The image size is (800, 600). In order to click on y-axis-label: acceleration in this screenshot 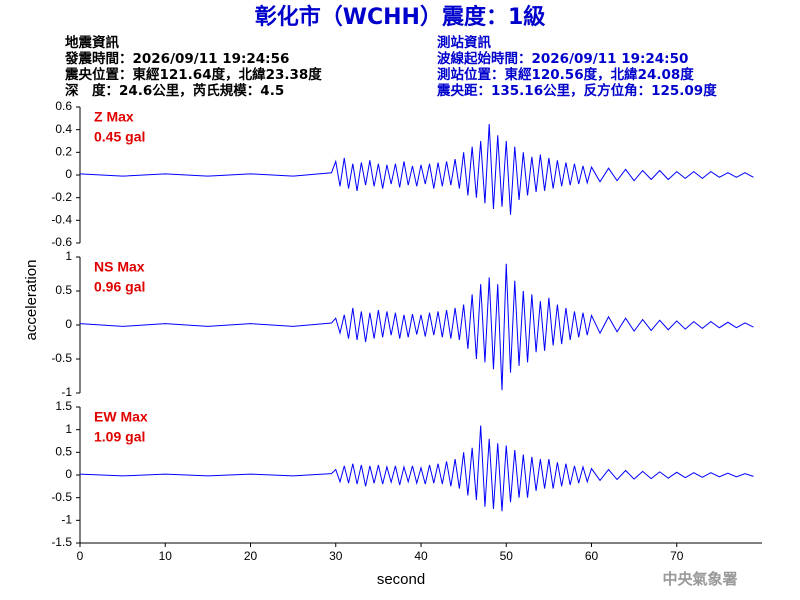, I will do `click(31, 300)`.